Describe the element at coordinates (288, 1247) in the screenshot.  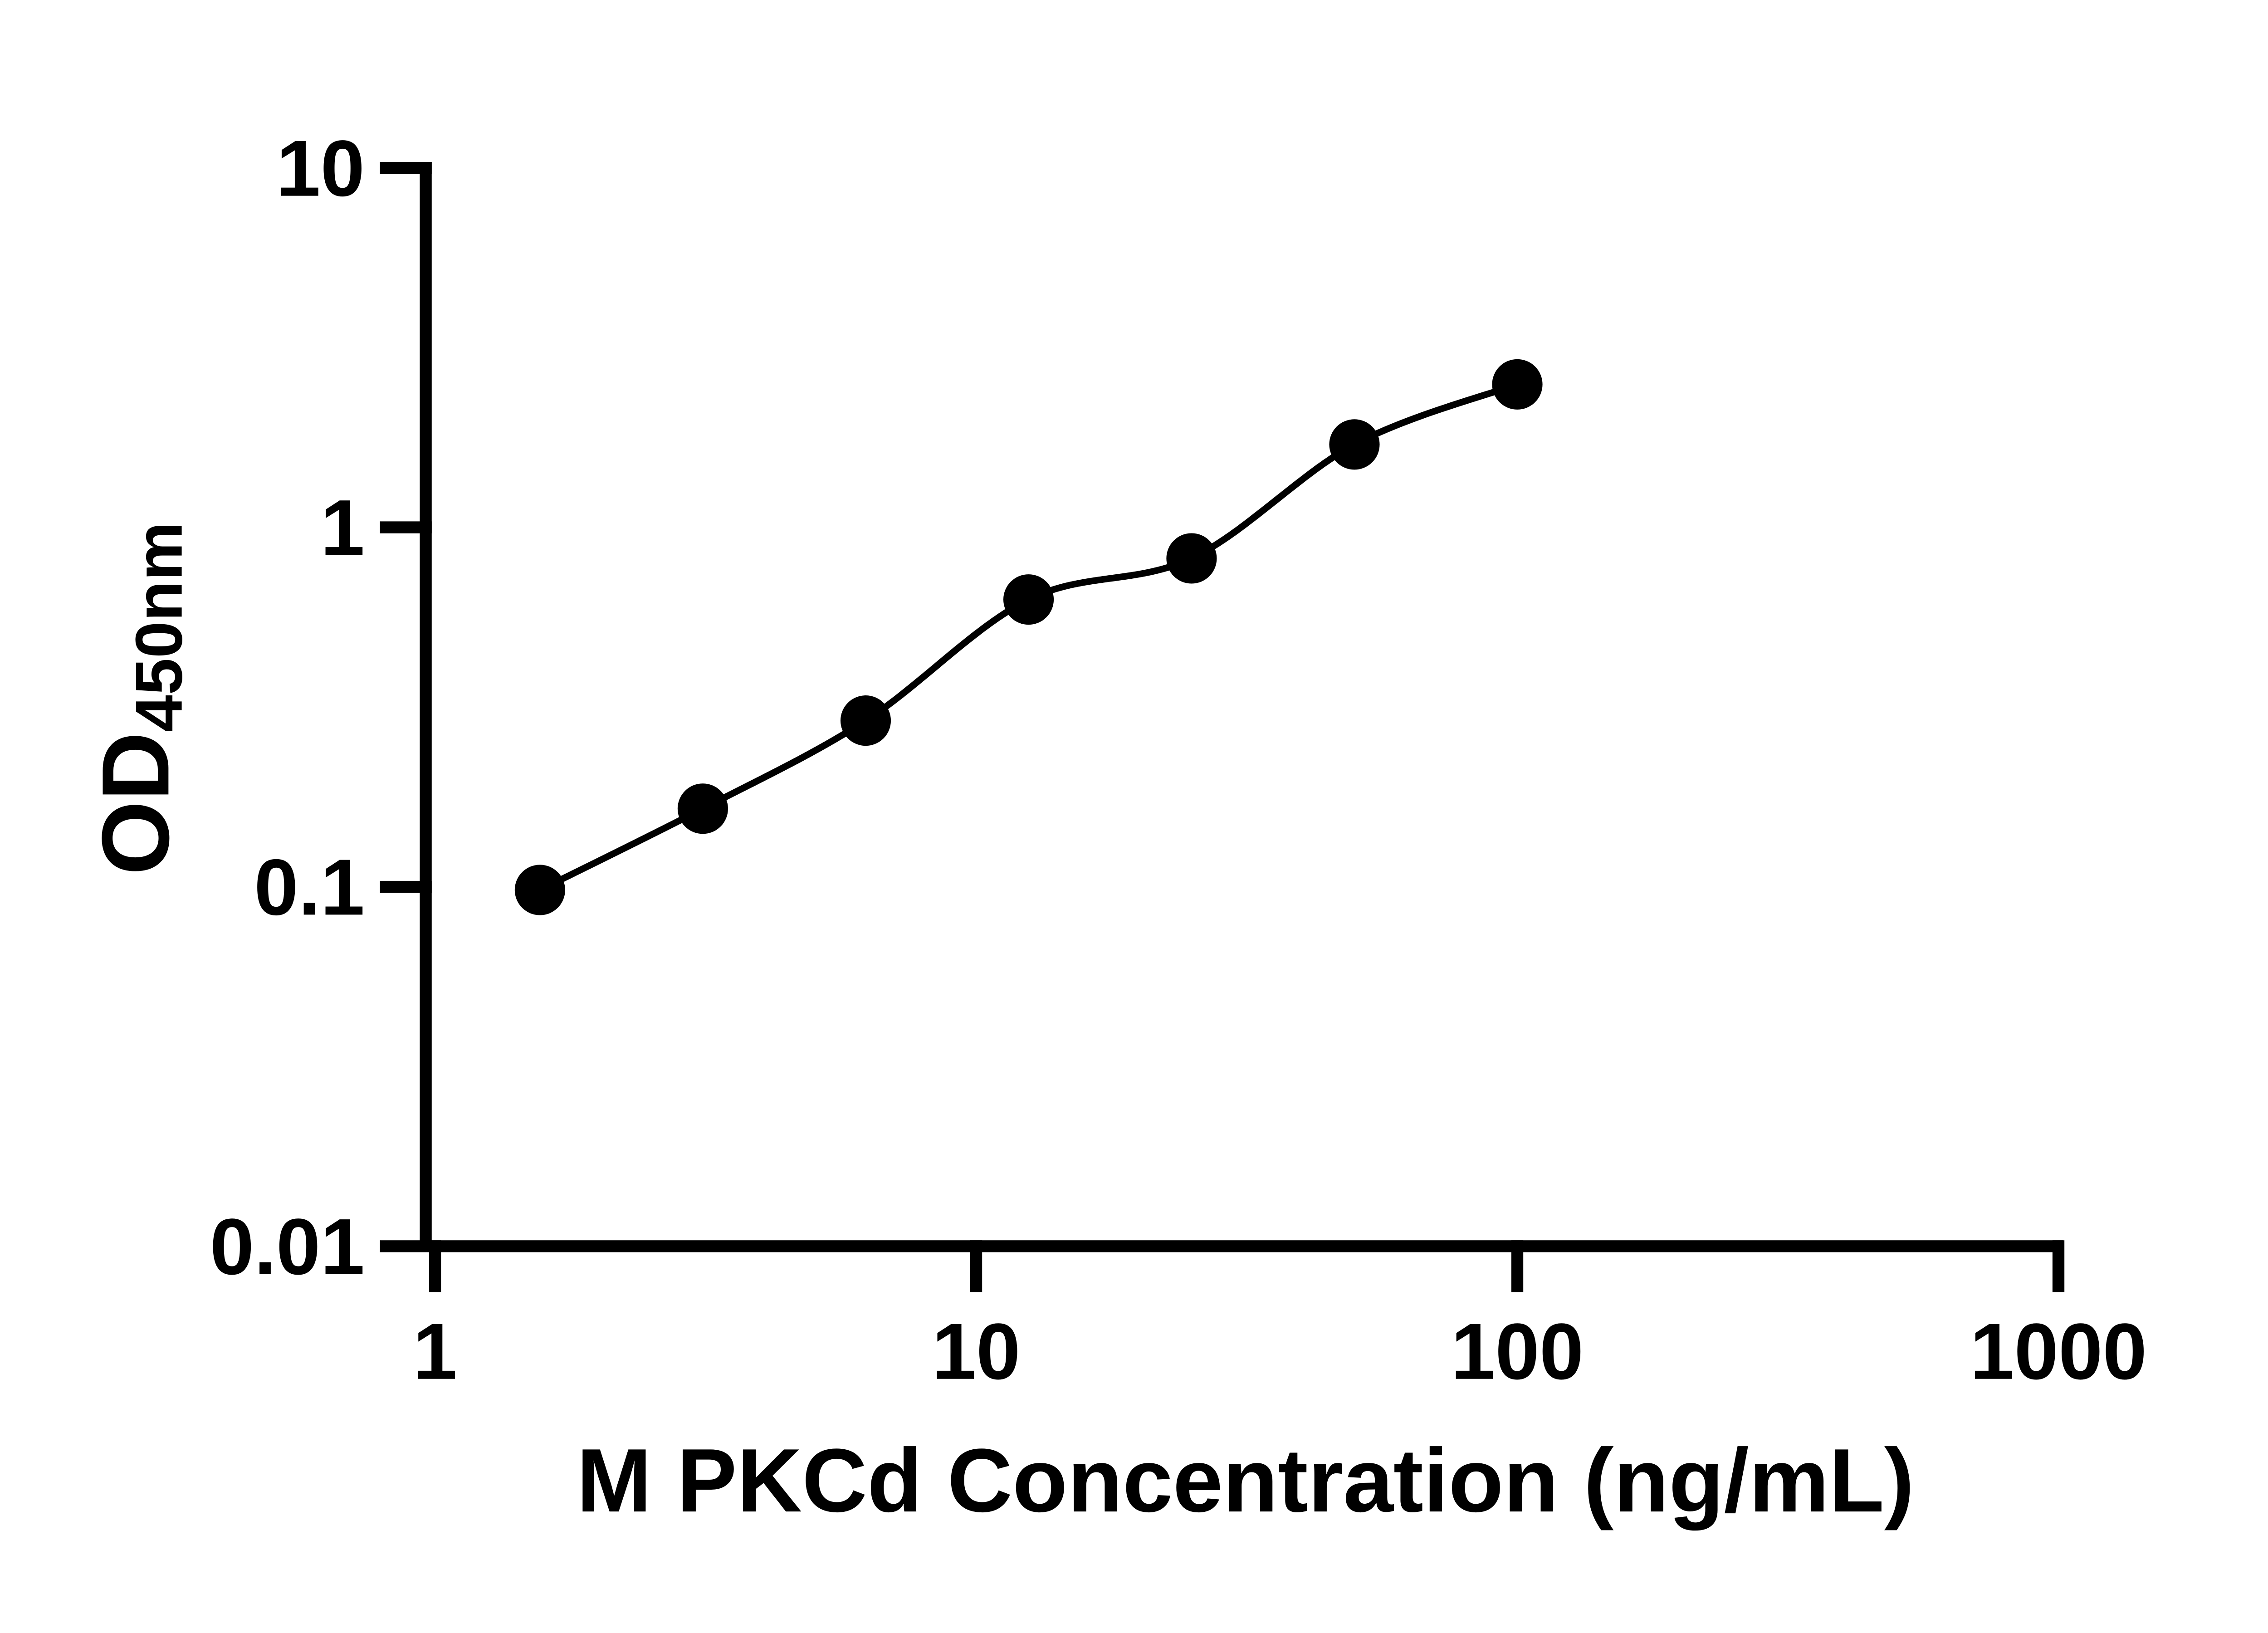
I see `y-tick-label: 0.01` at that location.